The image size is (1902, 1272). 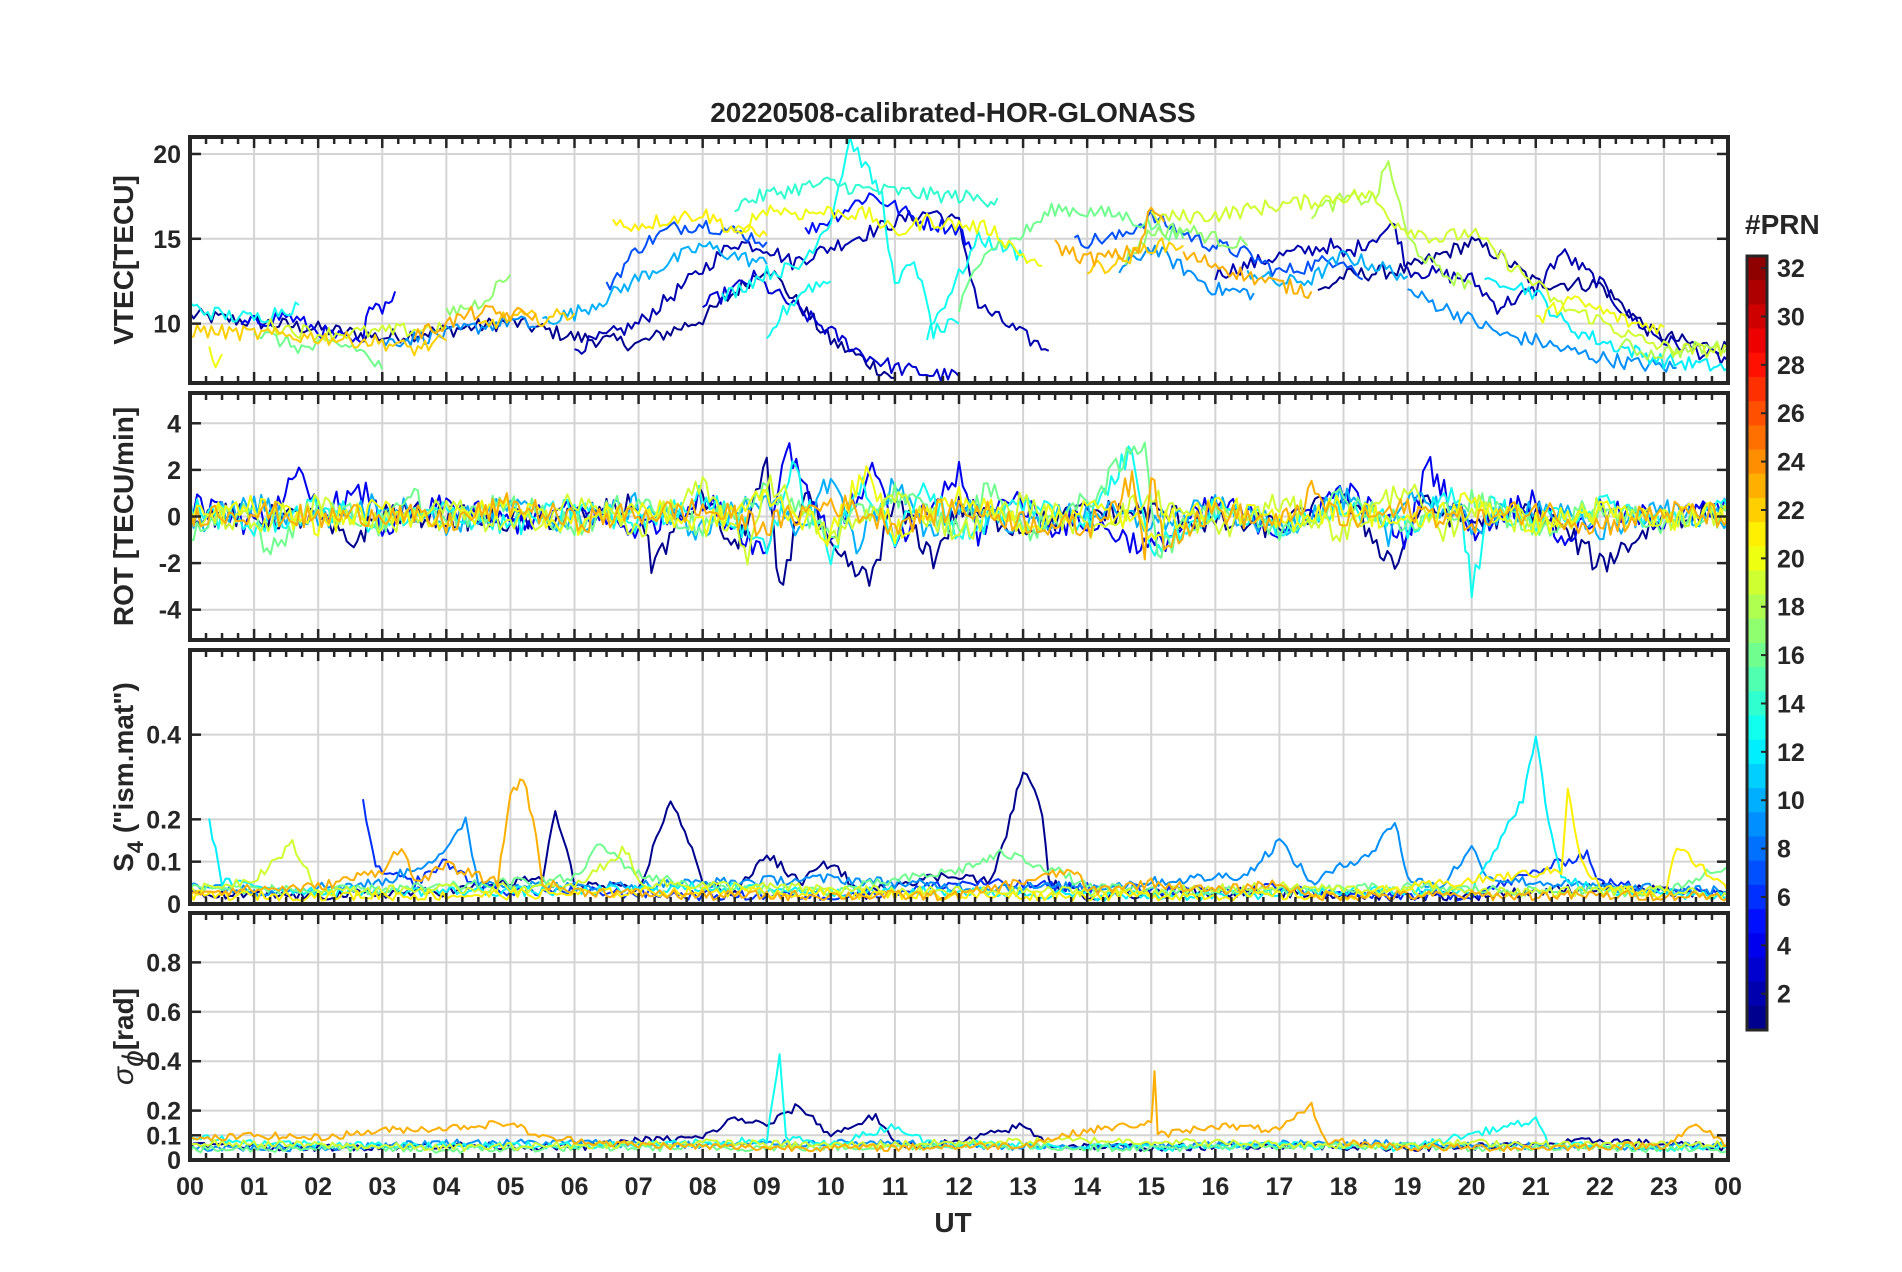 What do you see at coordinates (1536, 1187) in the screenshot?
I see `x-tick-label: 21` at bounding box center [1536, 1187].